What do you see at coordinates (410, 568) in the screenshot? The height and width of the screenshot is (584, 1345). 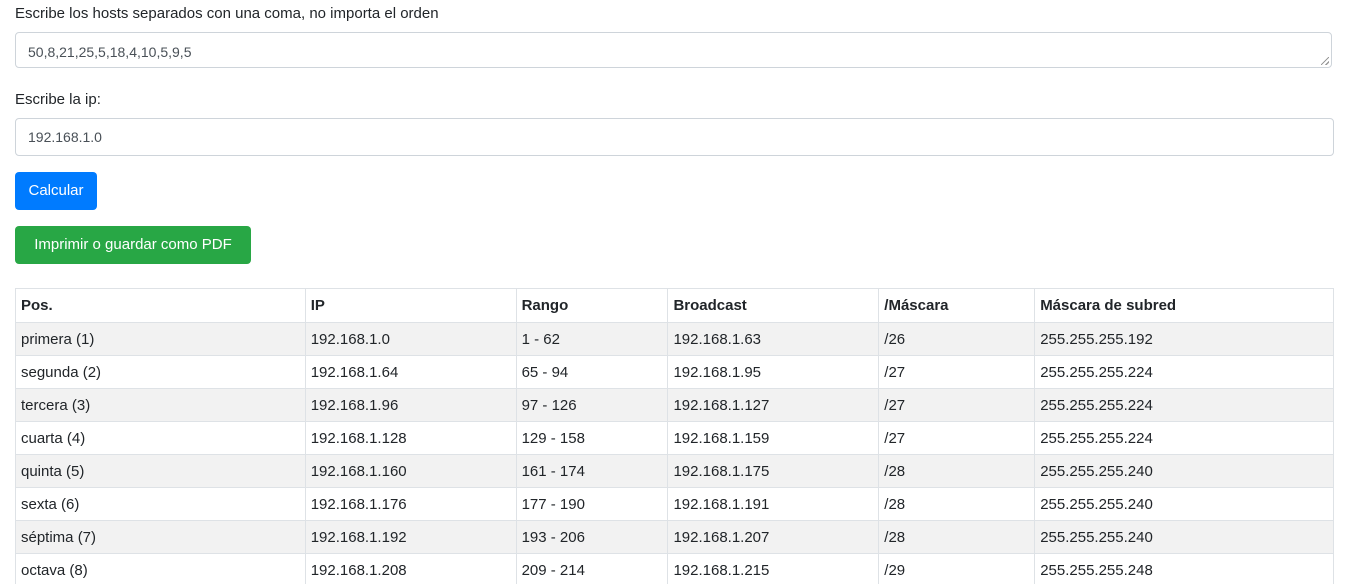 I see `cell-ip: 192.168.1.208` at bounding box center [410, 568].